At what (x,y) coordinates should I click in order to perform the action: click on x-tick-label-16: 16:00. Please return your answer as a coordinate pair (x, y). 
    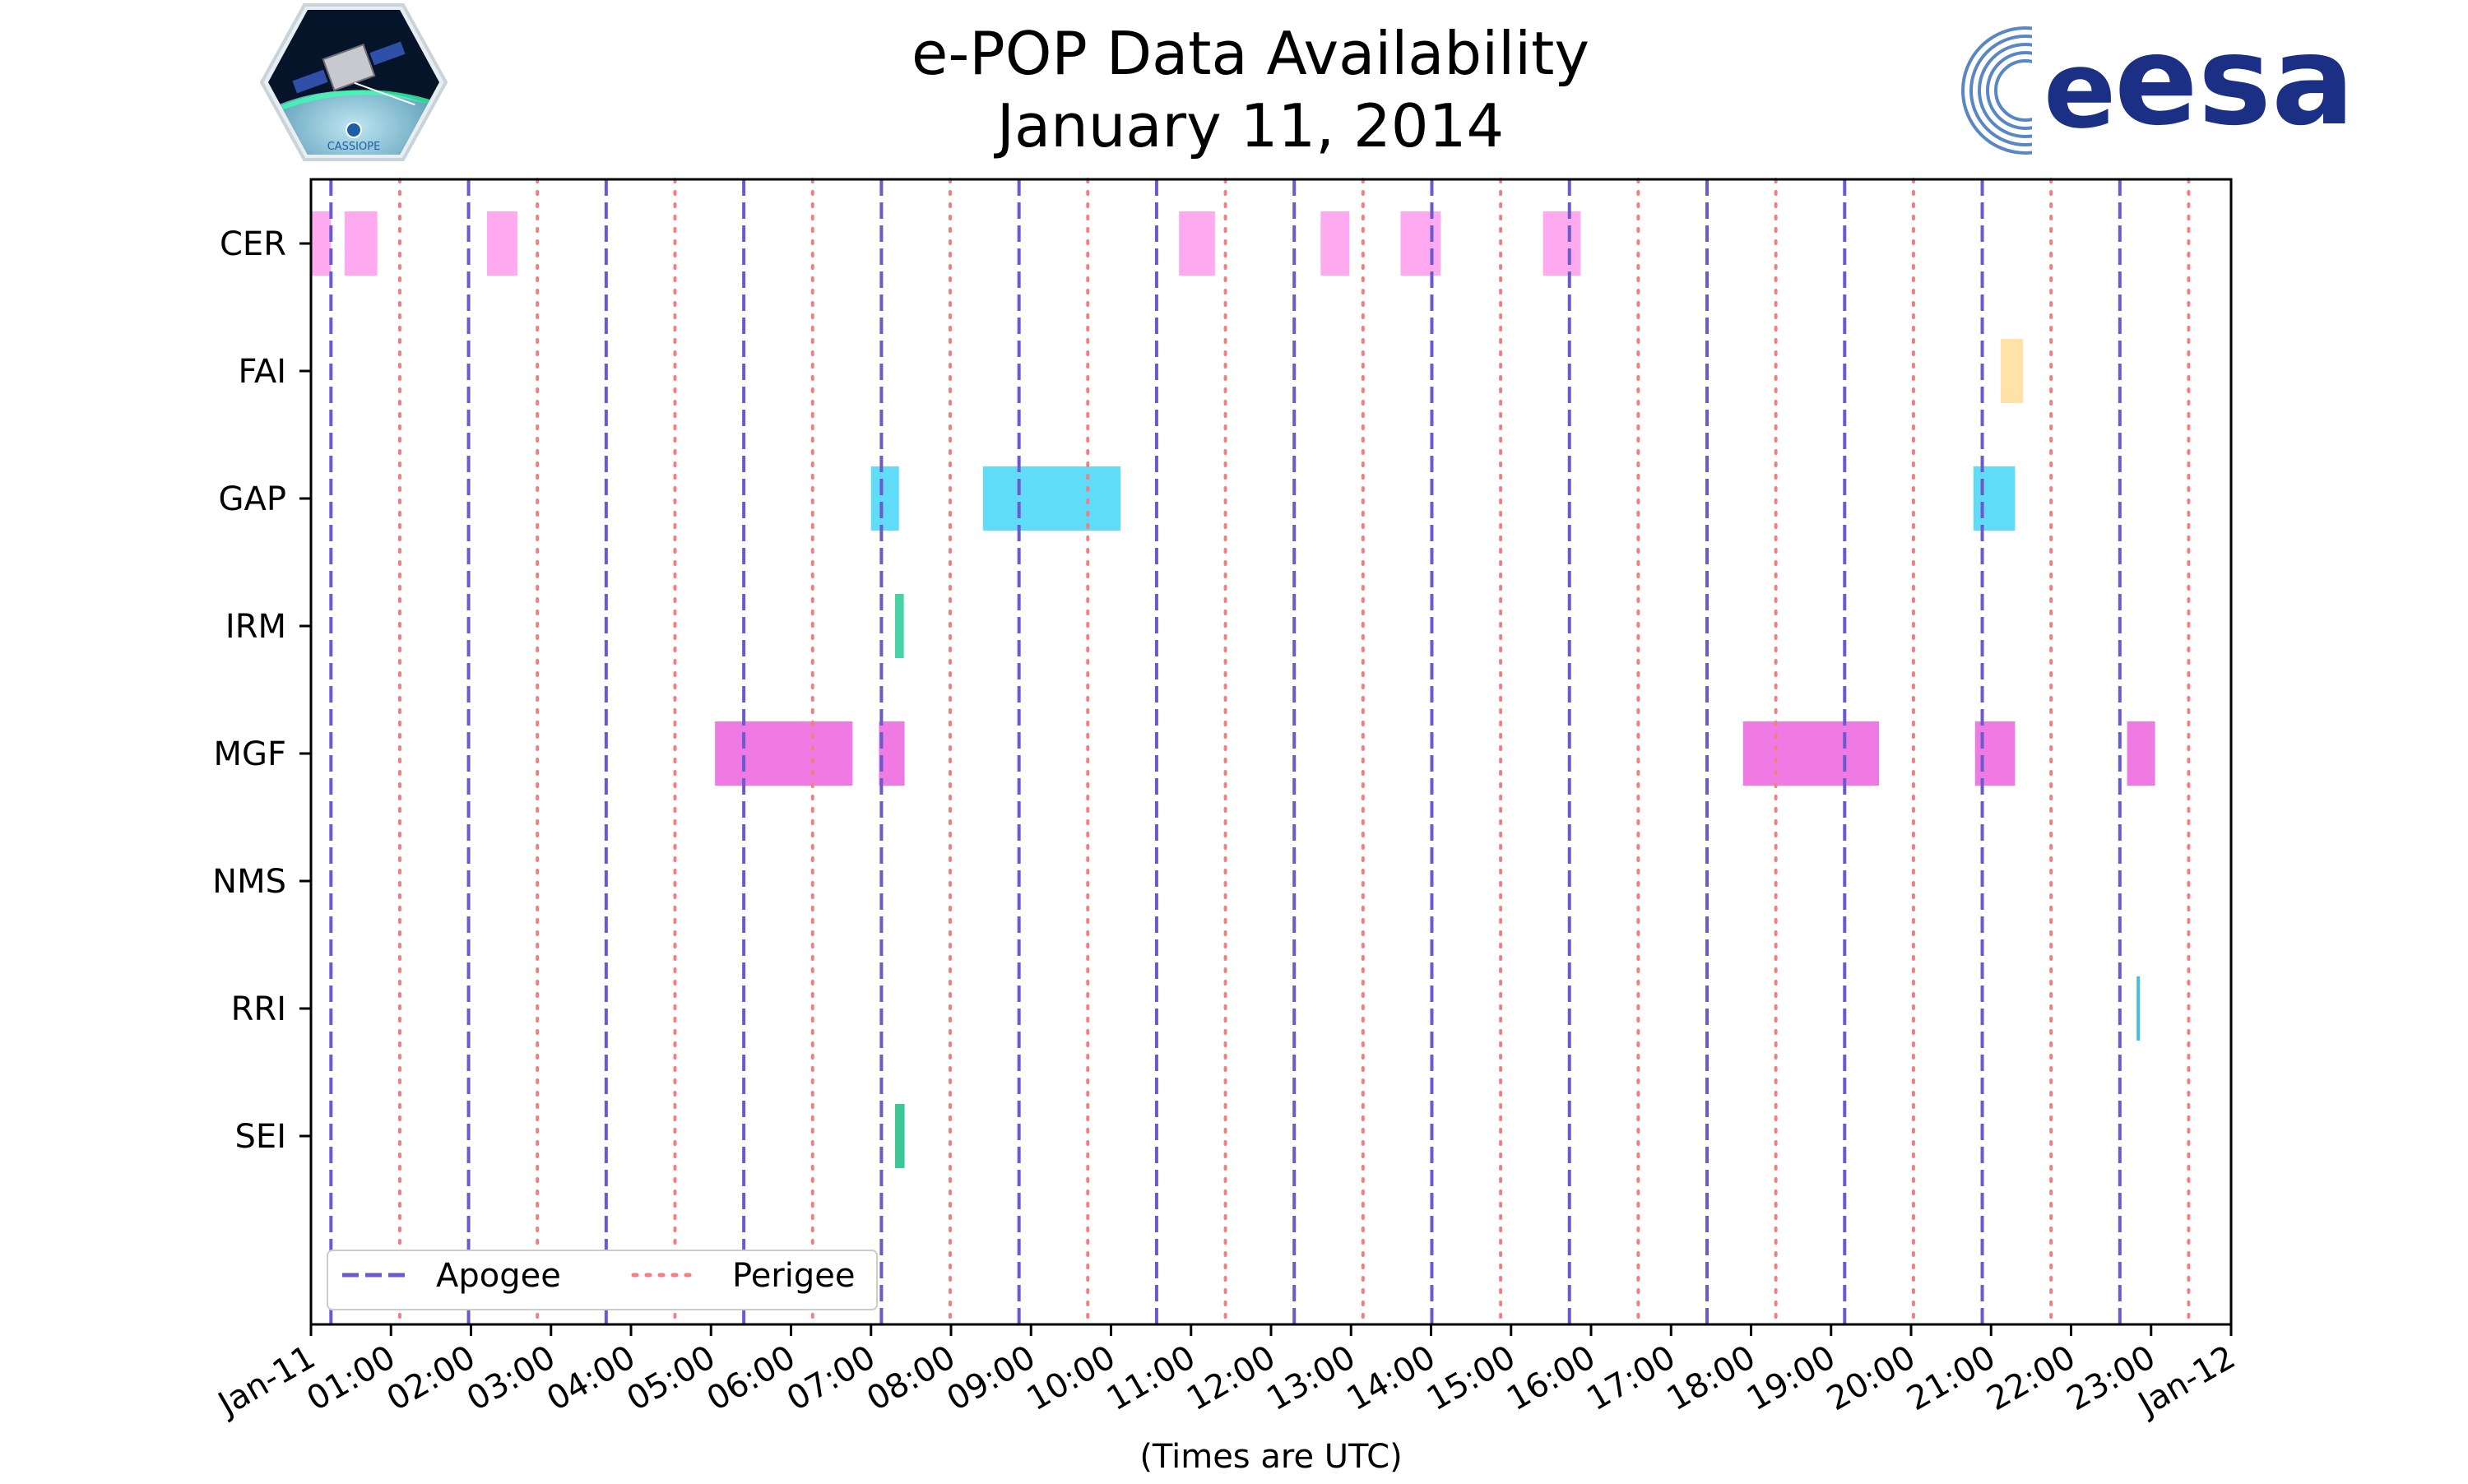
    Looking at the image, I should click on (1551, 1378).